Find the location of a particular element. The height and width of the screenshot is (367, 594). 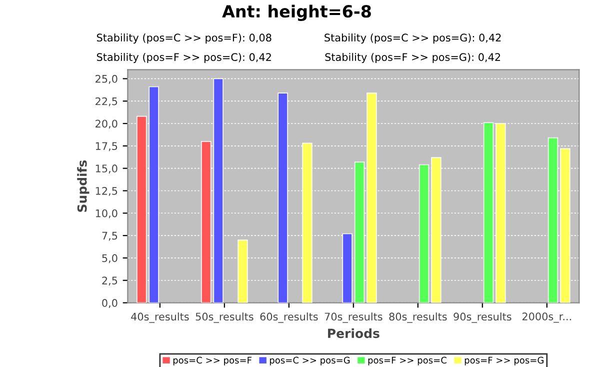

y-tick-label: 0,0 is located at coordinates (110, 303).